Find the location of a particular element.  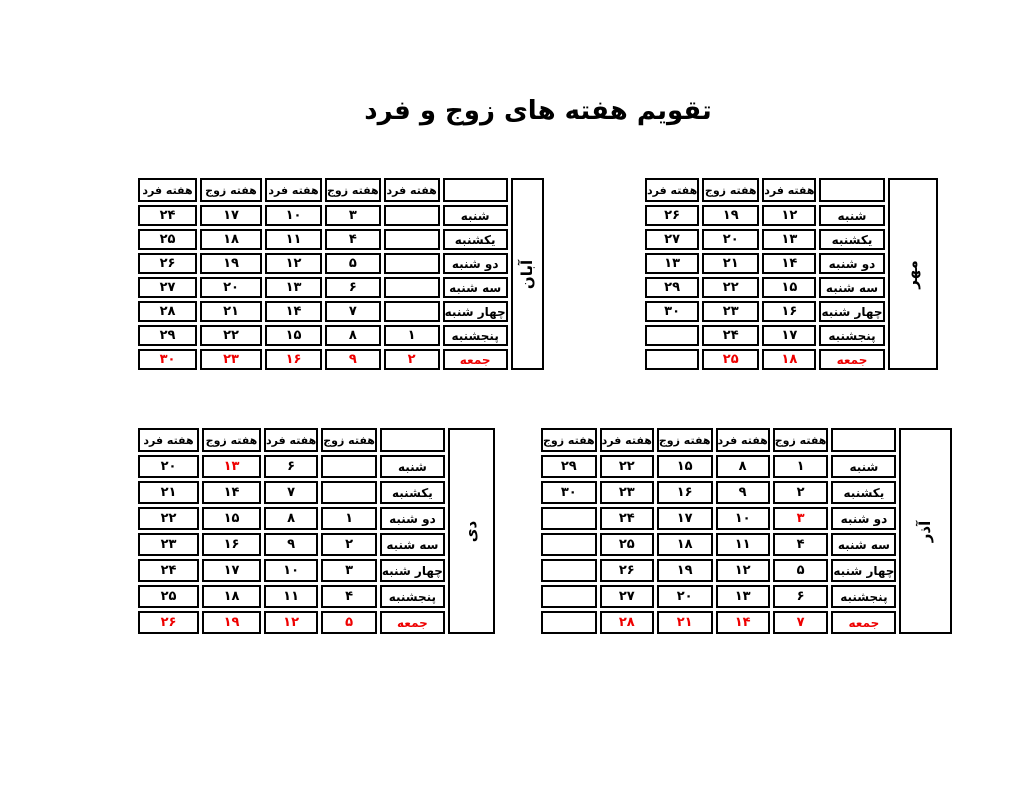

month-band: آبان is located at coordinates (527, 274).